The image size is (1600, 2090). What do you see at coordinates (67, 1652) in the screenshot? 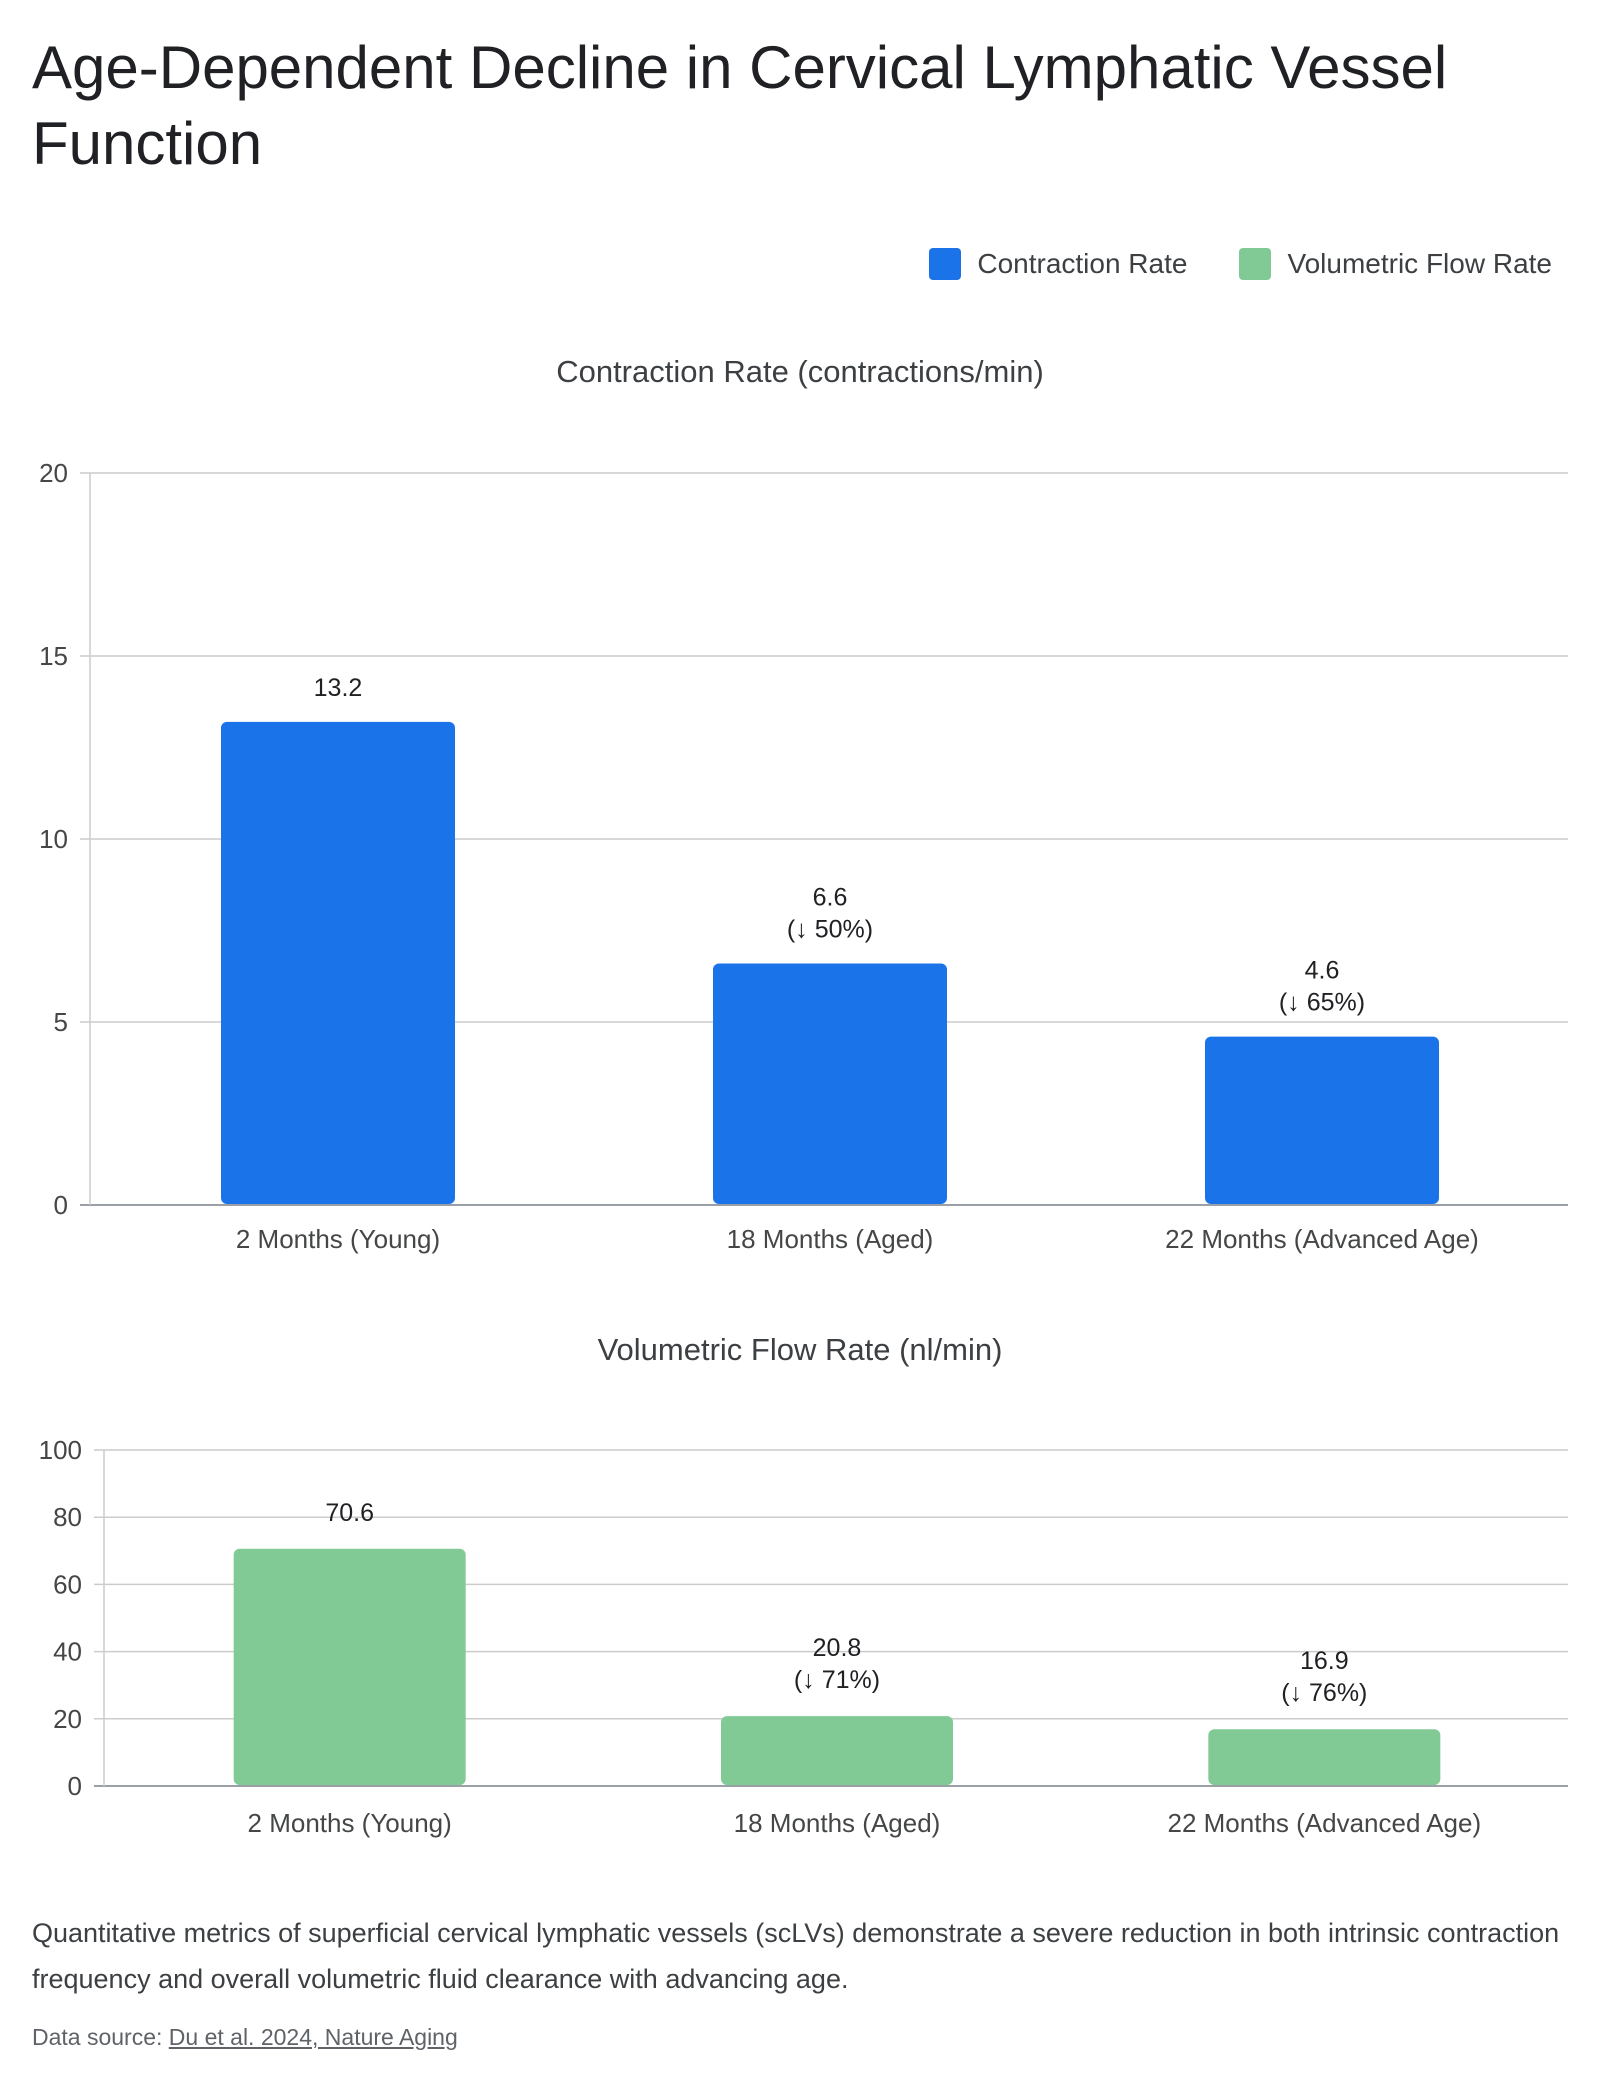
I see `flow-ytick-label: 40` at bounding box center [67, 1652].